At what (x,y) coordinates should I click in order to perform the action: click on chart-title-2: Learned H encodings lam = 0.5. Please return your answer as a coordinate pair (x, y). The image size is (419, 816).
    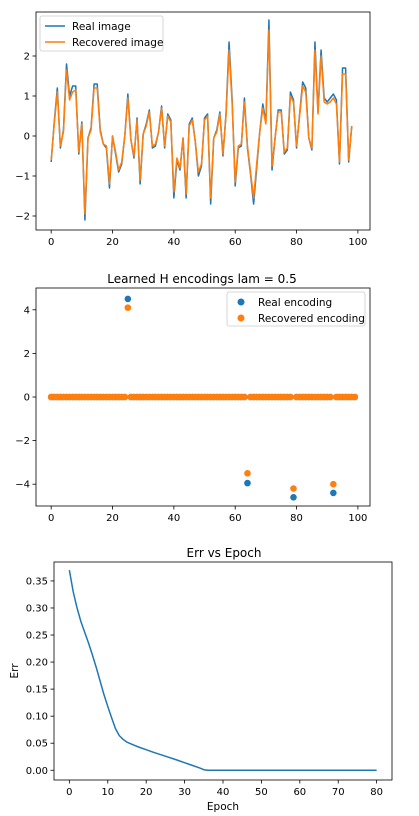
    Looking at the image, I should click on (202, 279).